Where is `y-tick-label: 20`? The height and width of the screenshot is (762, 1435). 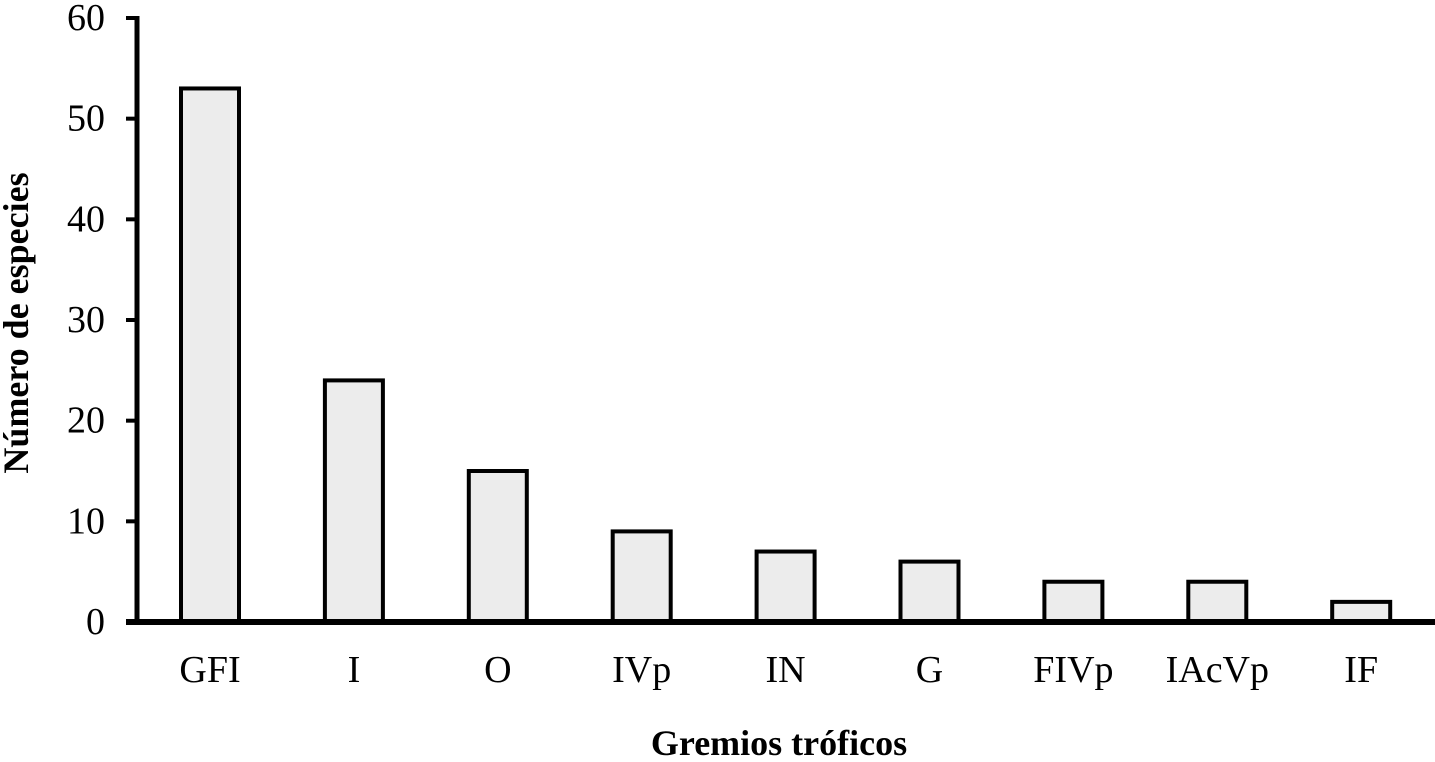
y-tick-label: 20 is located at coordinates (86, 421).